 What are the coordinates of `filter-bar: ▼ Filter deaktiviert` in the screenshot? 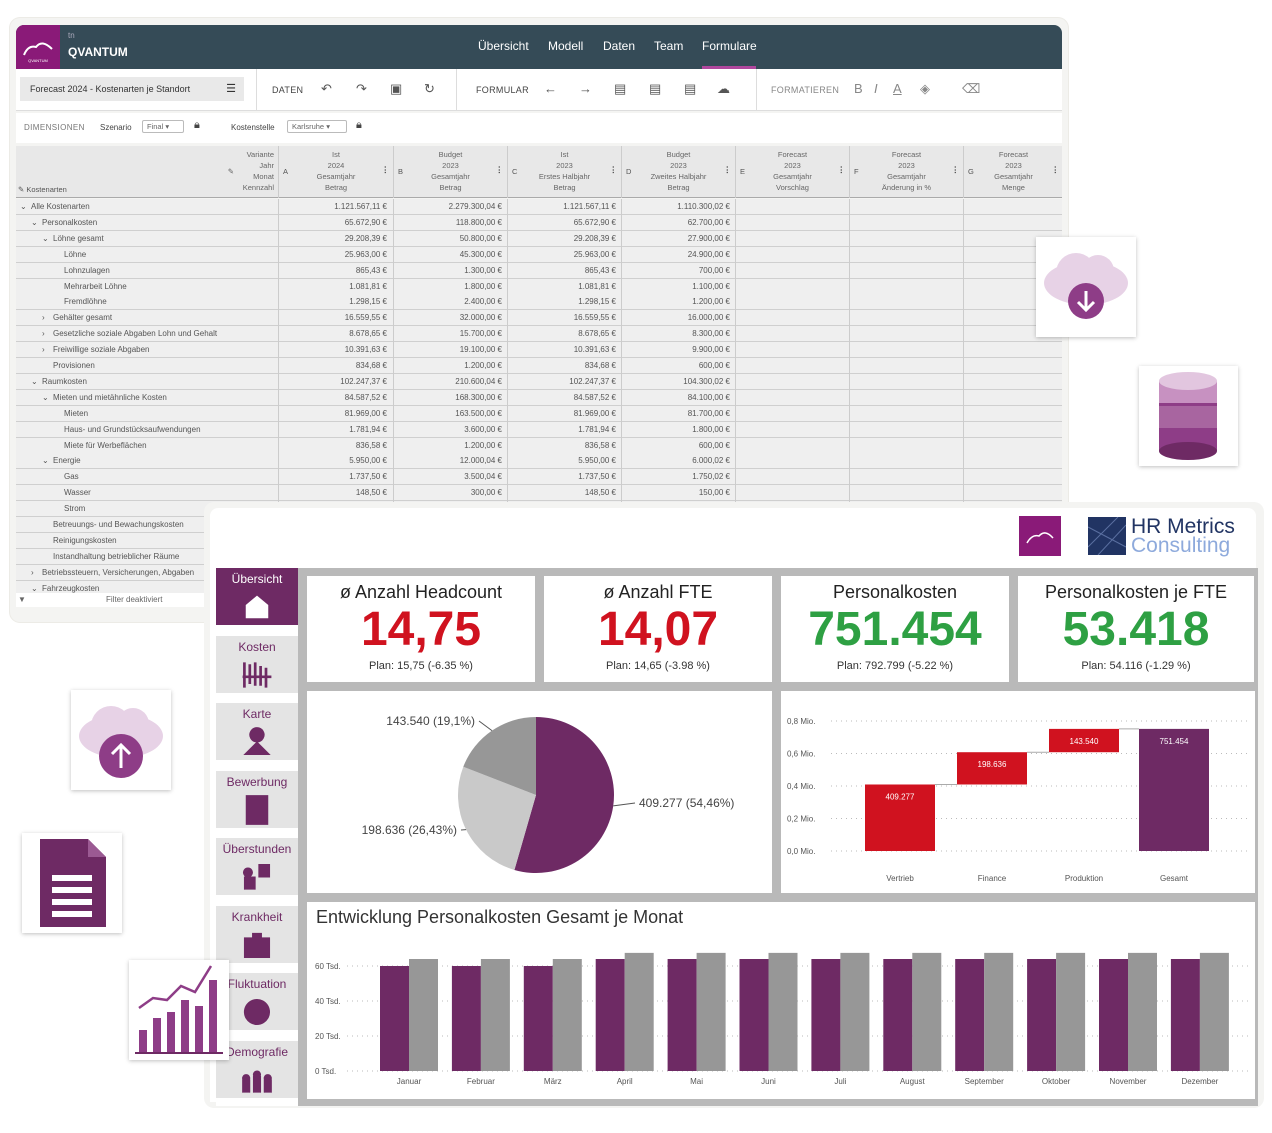 It's located at (111, 600).